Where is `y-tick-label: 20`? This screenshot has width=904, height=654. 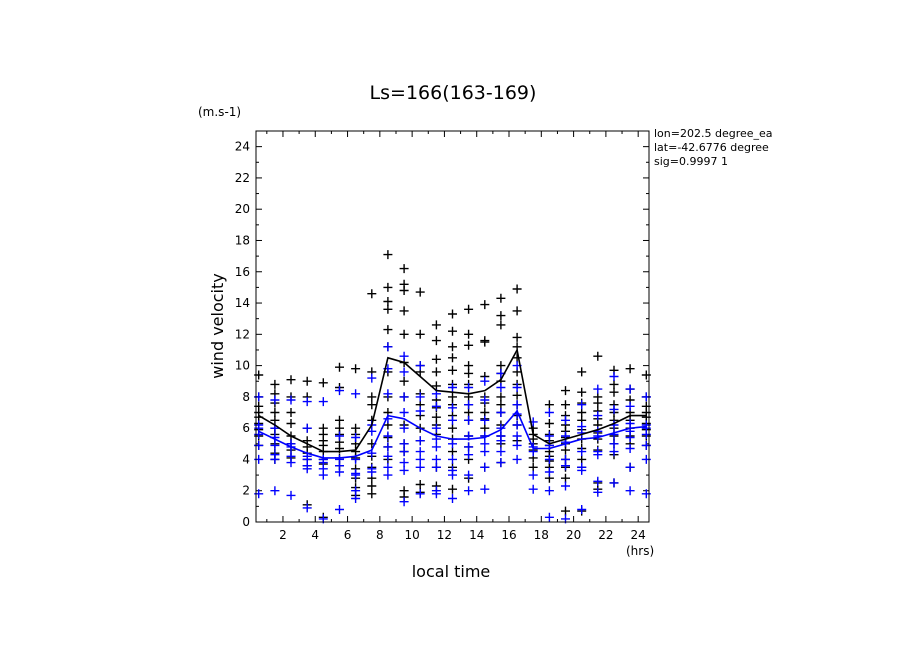
y-tick-label: 20 is located at coordinates (242, 209).